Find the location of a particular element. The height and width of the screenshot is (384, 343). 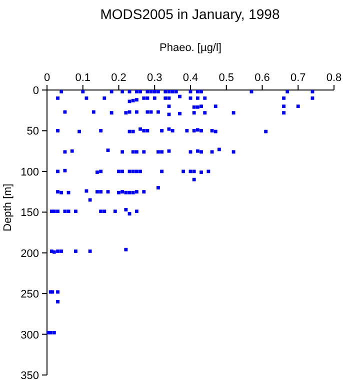

x-tick-label: 0.7 is located at coordinates (298, 78).